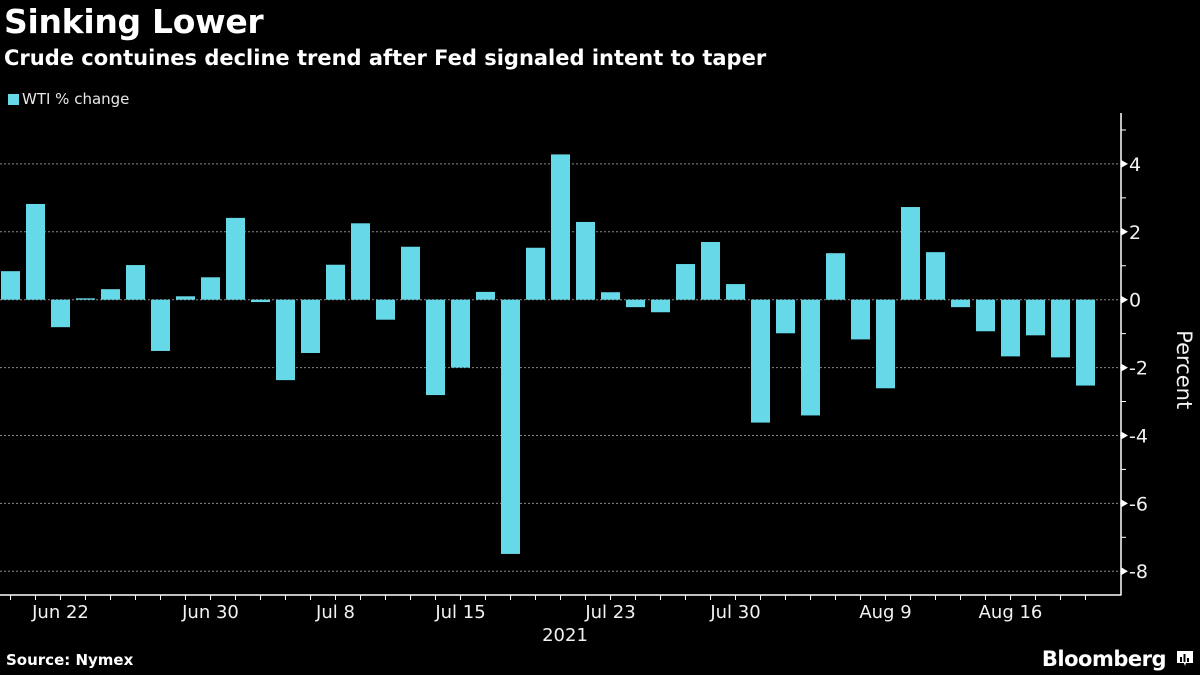  Describe the element at coordinates (1011, 612) in the screenshot. I see `x-tick-label: Aug 16` at that location.